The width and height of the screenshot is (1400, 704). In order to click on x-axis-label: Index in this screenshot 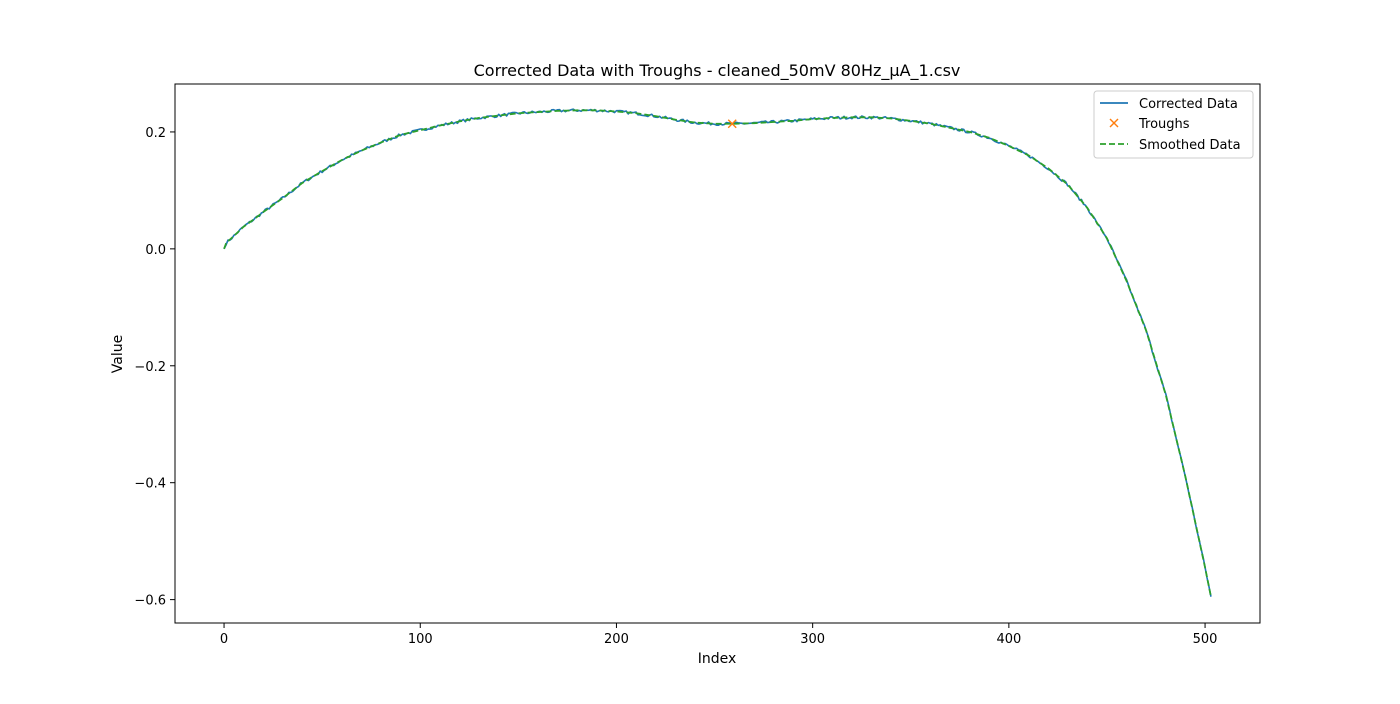, I will do `click(717, 659)`.